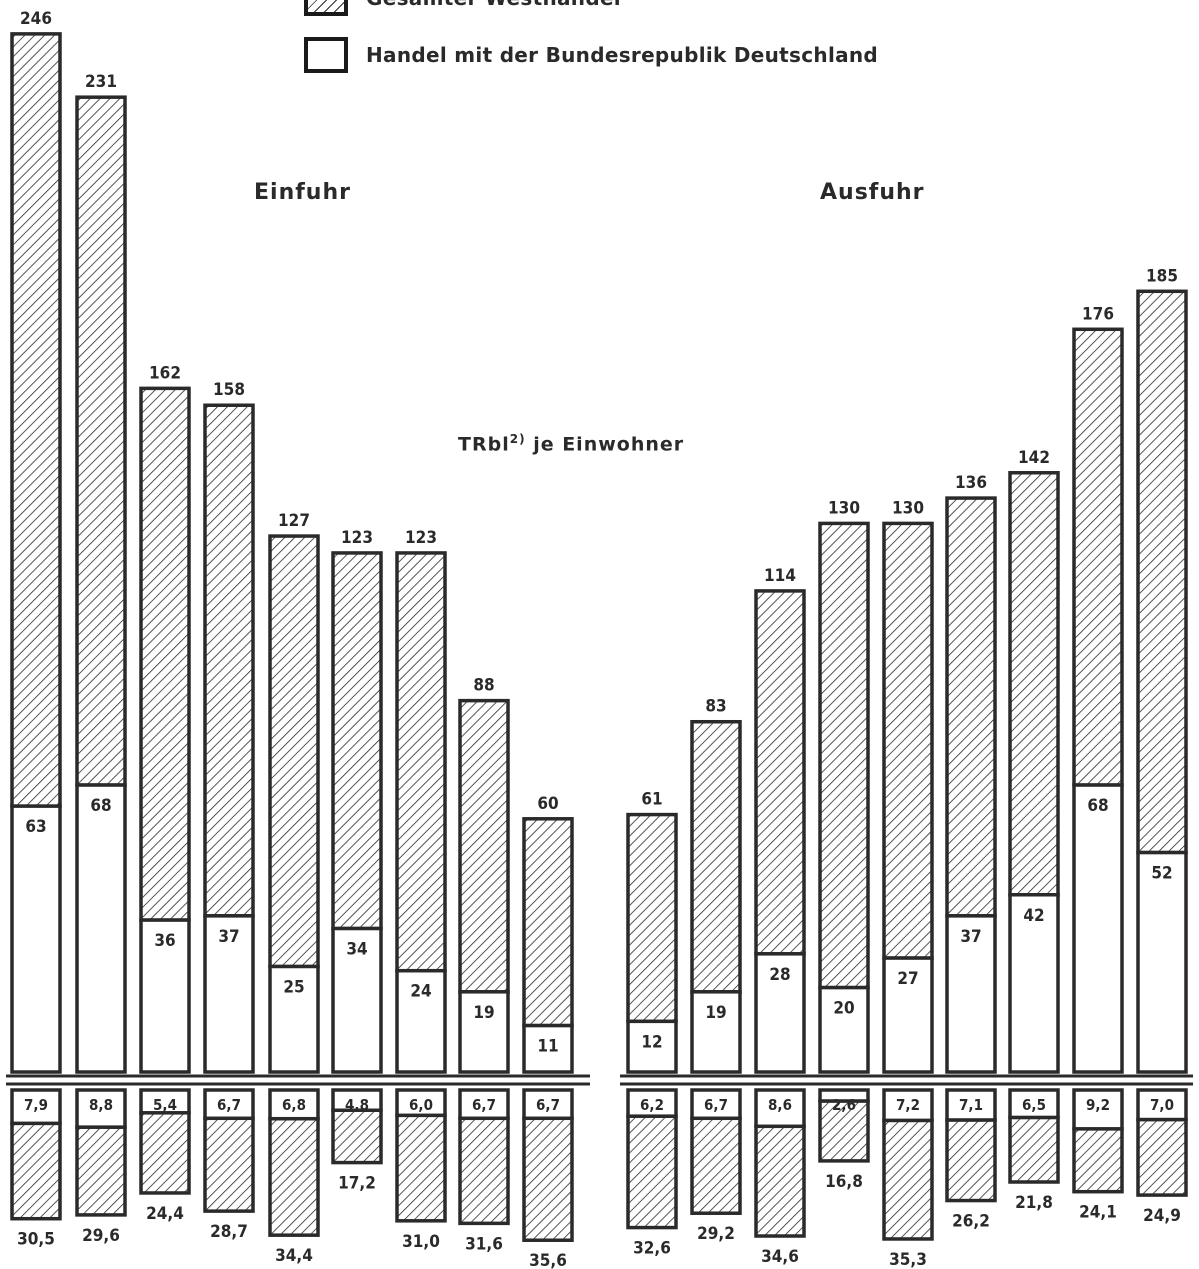  Describe the element at coordinates (421, 1242) in the screenshot. I see `lower-label-total-einfuhr: 31,0` at that location.